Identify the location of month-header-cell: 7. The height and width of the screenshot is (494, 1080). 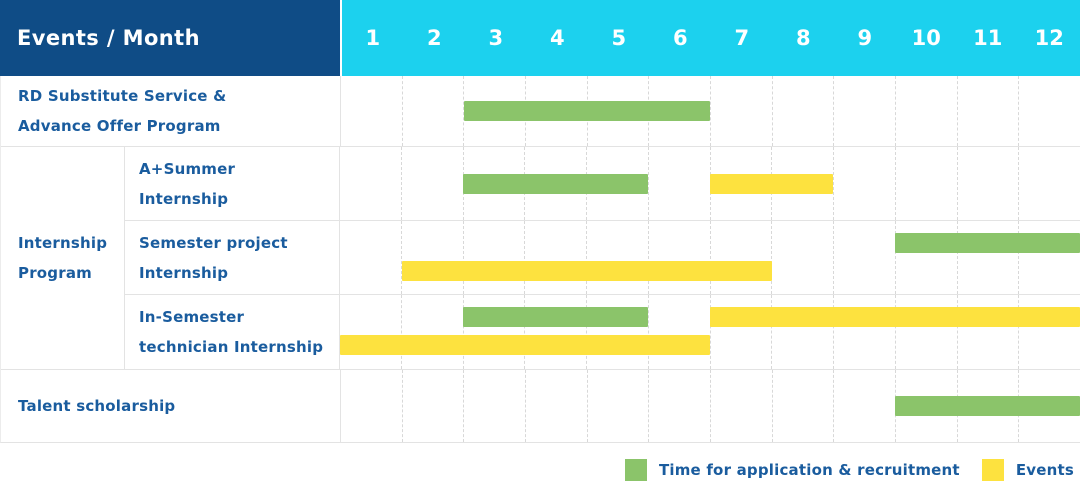
(742, 38).